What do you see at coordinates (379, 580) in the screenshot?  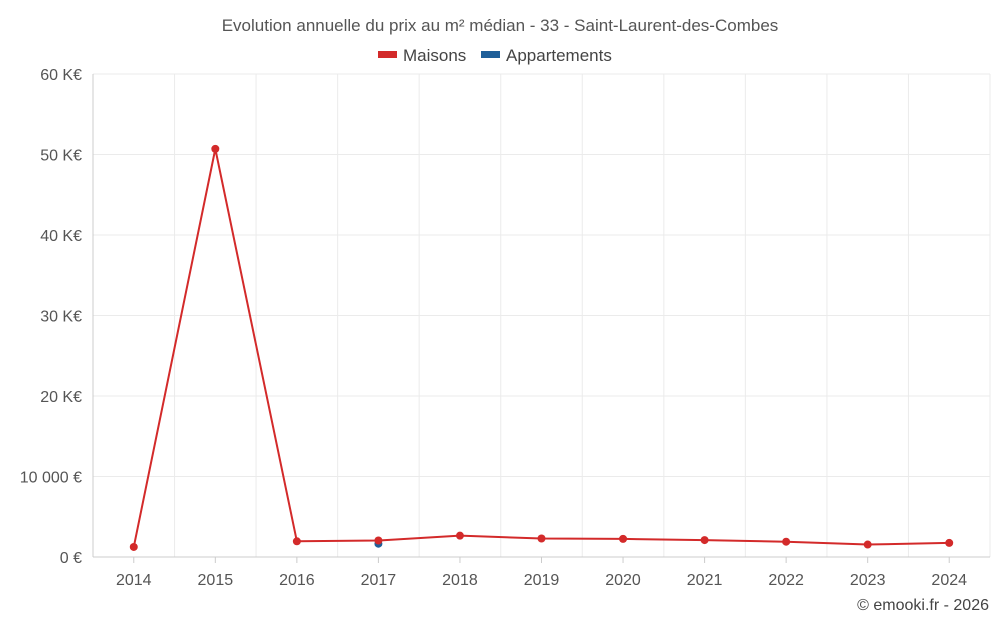 I see `x-tick-label: 2017` at bounding box center [379, 580].